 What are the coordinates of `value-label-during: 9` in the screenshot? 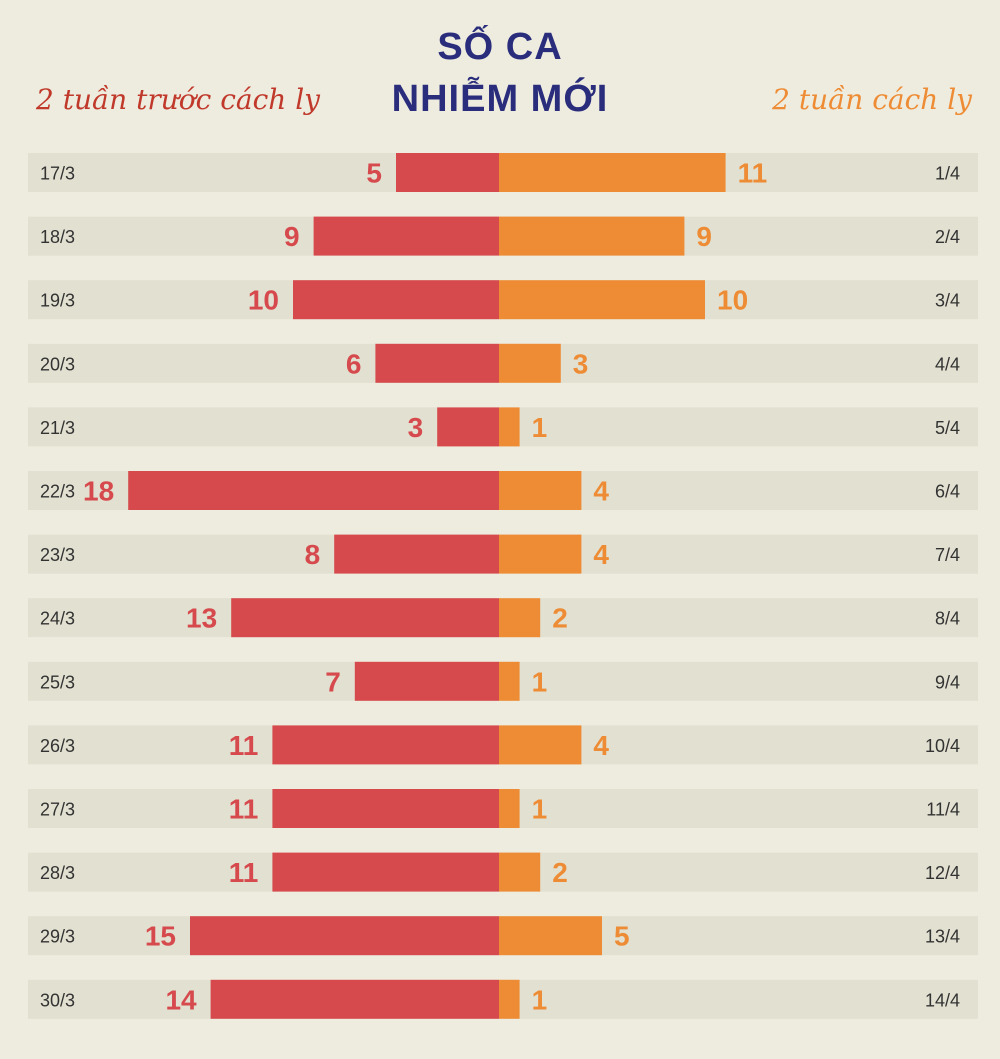 It's located at (704, 236).